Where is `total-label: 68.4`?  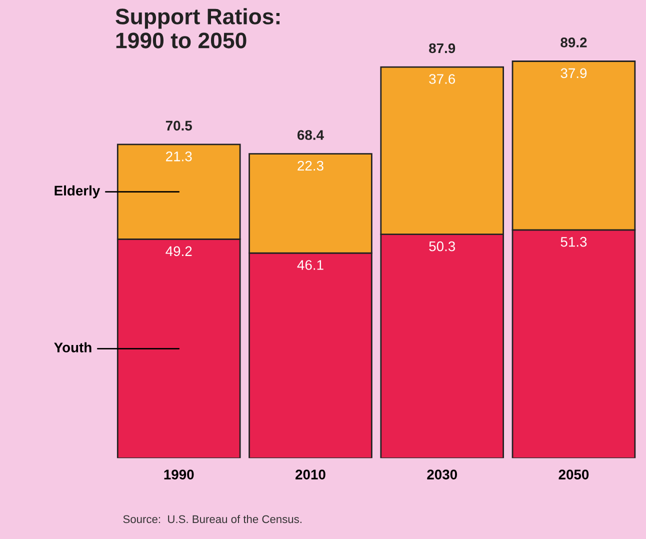
total-label: 68.4 is located at coordinates (310, 135).